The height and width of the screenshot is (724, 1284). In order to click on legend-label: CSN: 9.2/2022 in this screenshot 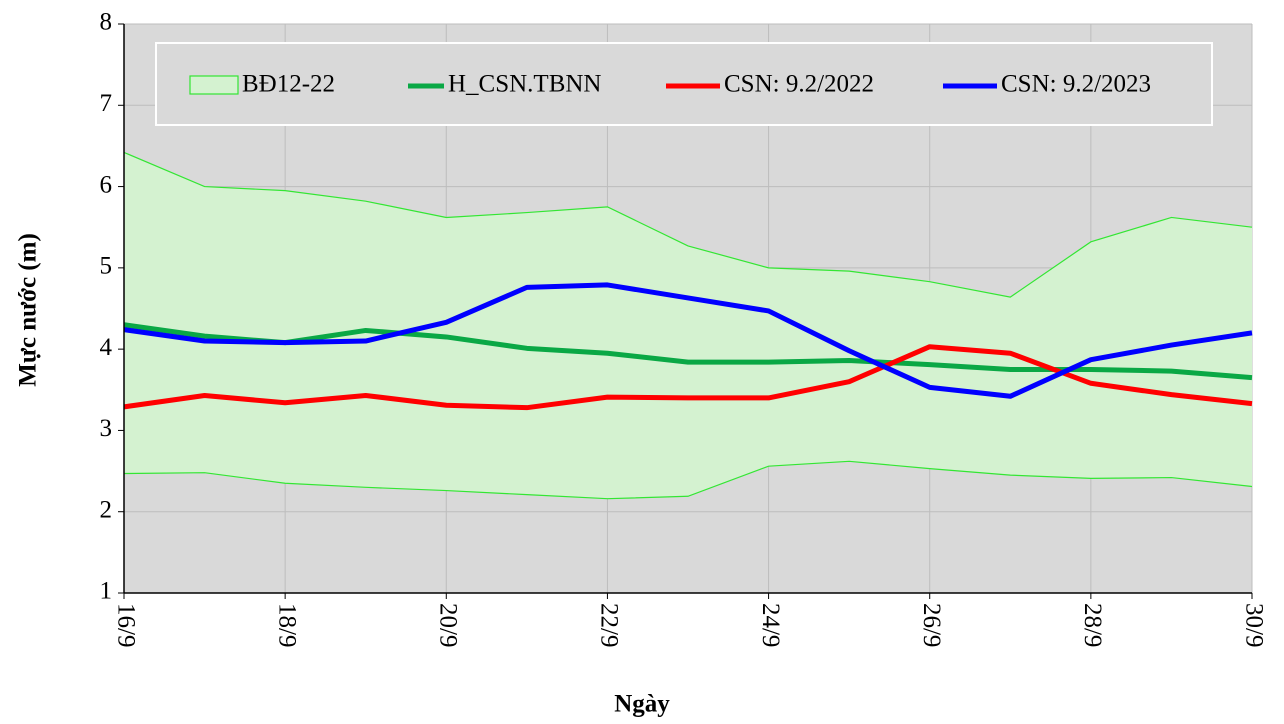, I will do `click(799, 84)`.